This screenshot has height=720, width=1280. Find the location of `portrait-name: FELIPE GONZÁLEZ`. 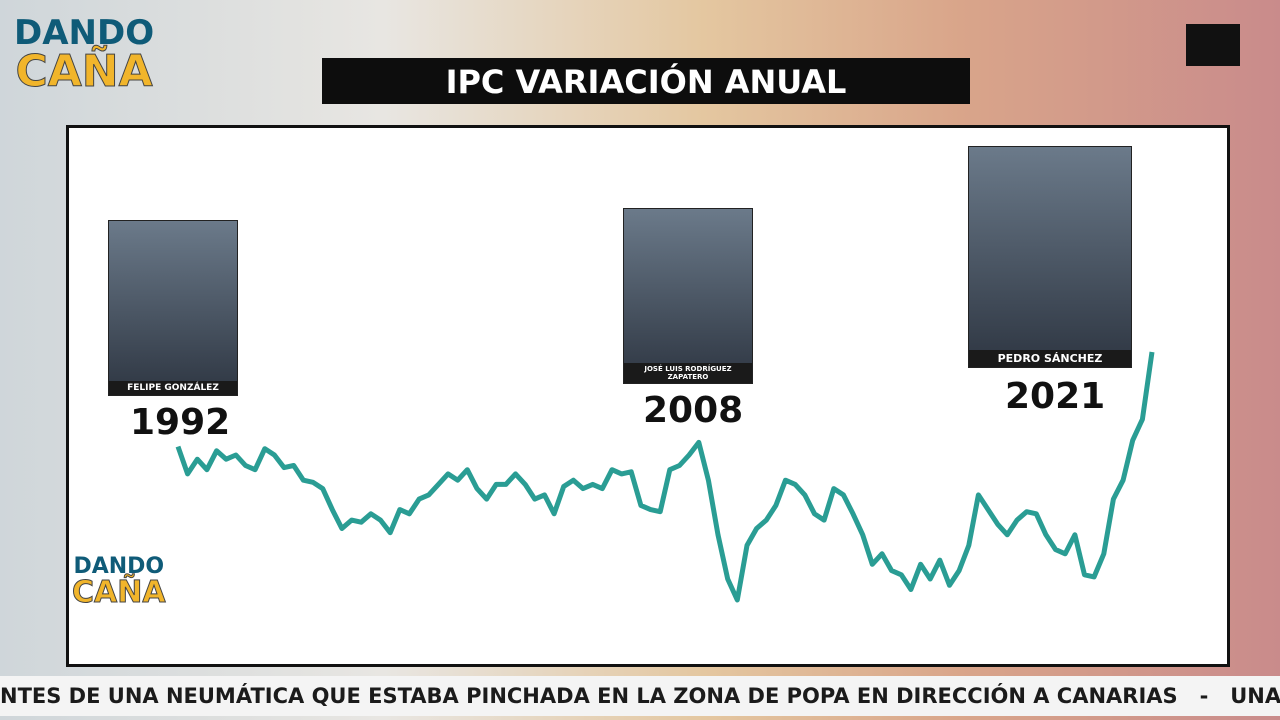

portrait-name: FELIPE GONZÁLEZ is located at coordinates (173, 388).